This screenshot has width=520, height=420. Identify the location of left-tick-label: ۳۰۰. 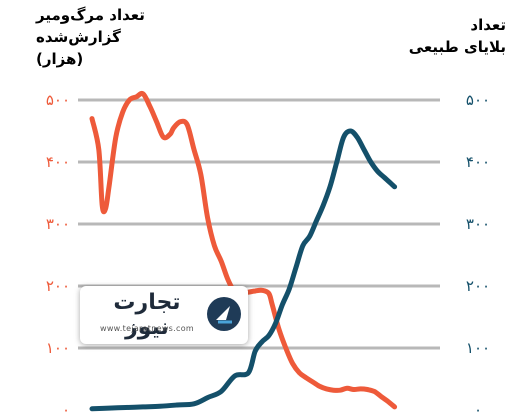
(58, 224).